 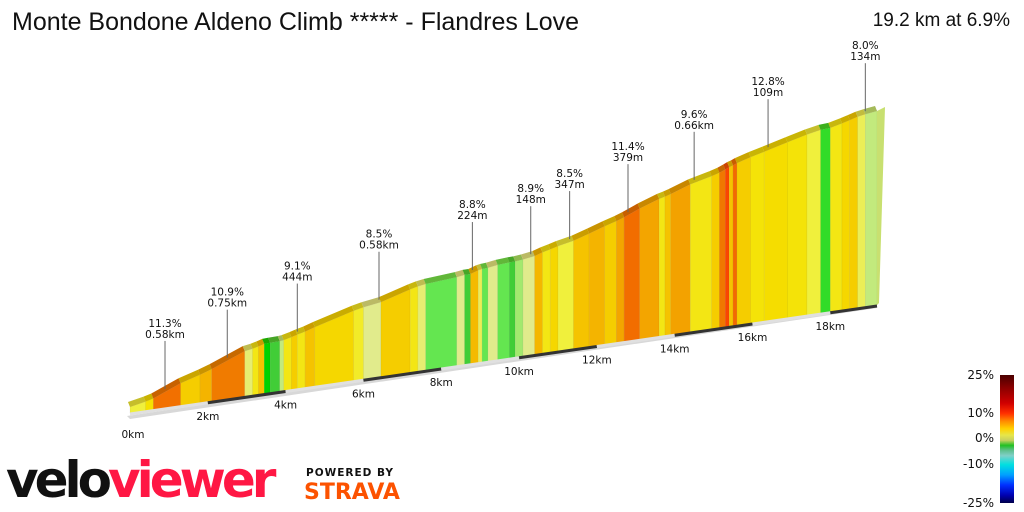 I want to click on annotation-gradient: 9.6%, so click(x=694, y=115).